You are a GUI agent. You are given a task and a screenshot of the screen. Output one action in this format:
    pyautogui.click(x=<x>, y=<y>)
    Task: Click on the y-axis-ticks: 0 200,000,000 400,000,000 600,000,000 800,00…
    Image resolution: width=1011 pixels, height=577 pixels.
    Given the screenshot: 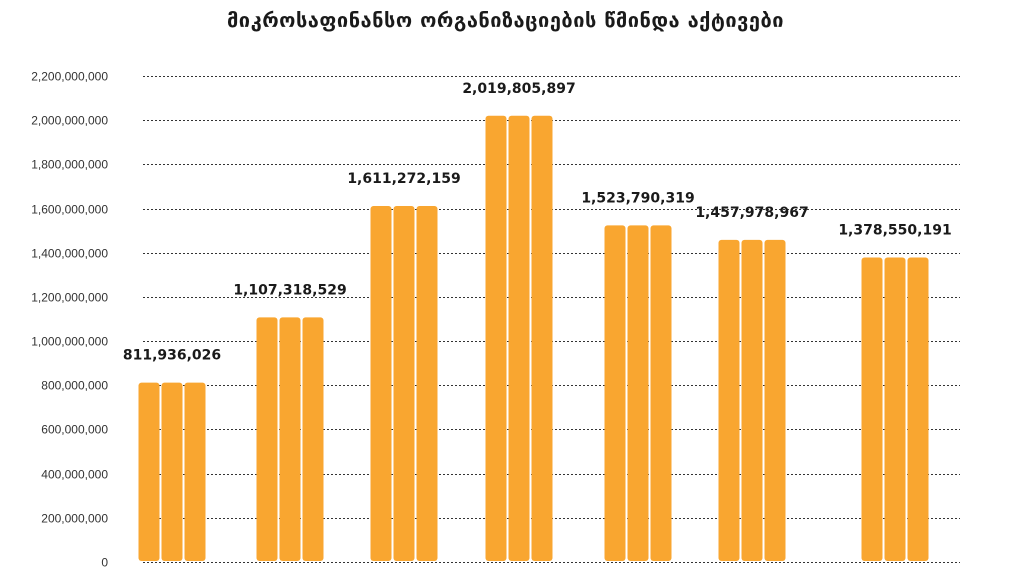 What is the action you would take?
    pyautogui.click(x=69, y=320)
    